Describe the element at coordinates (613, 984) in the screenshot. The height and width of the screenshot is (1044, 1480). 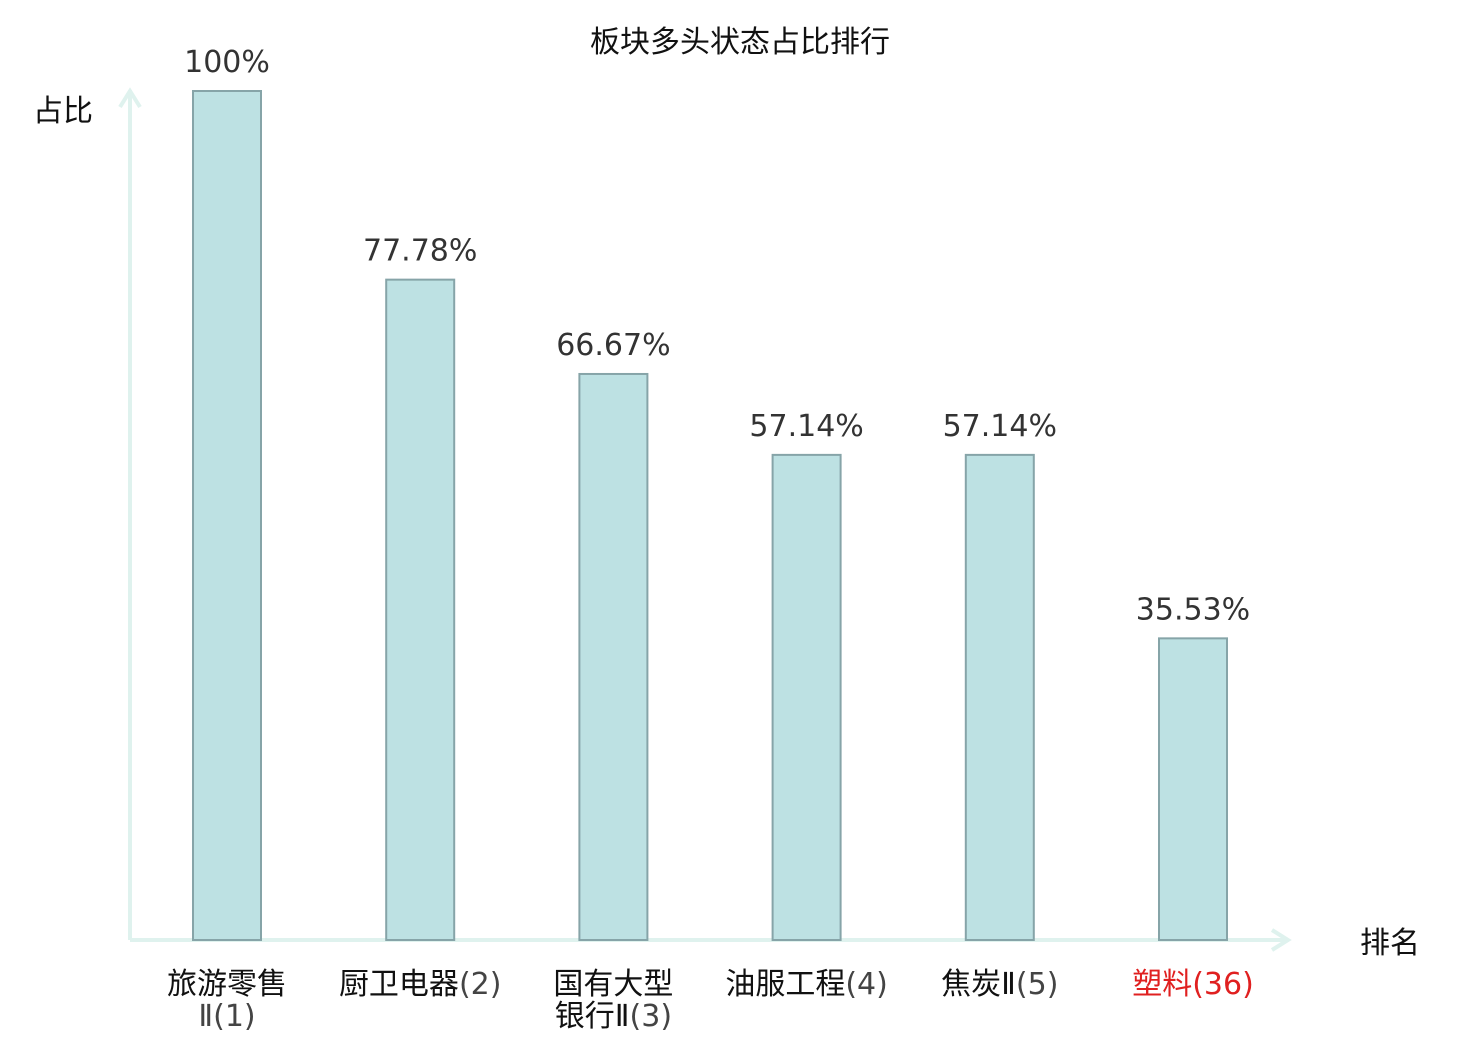
I see `category-label-line1: 国有大型` at that location.